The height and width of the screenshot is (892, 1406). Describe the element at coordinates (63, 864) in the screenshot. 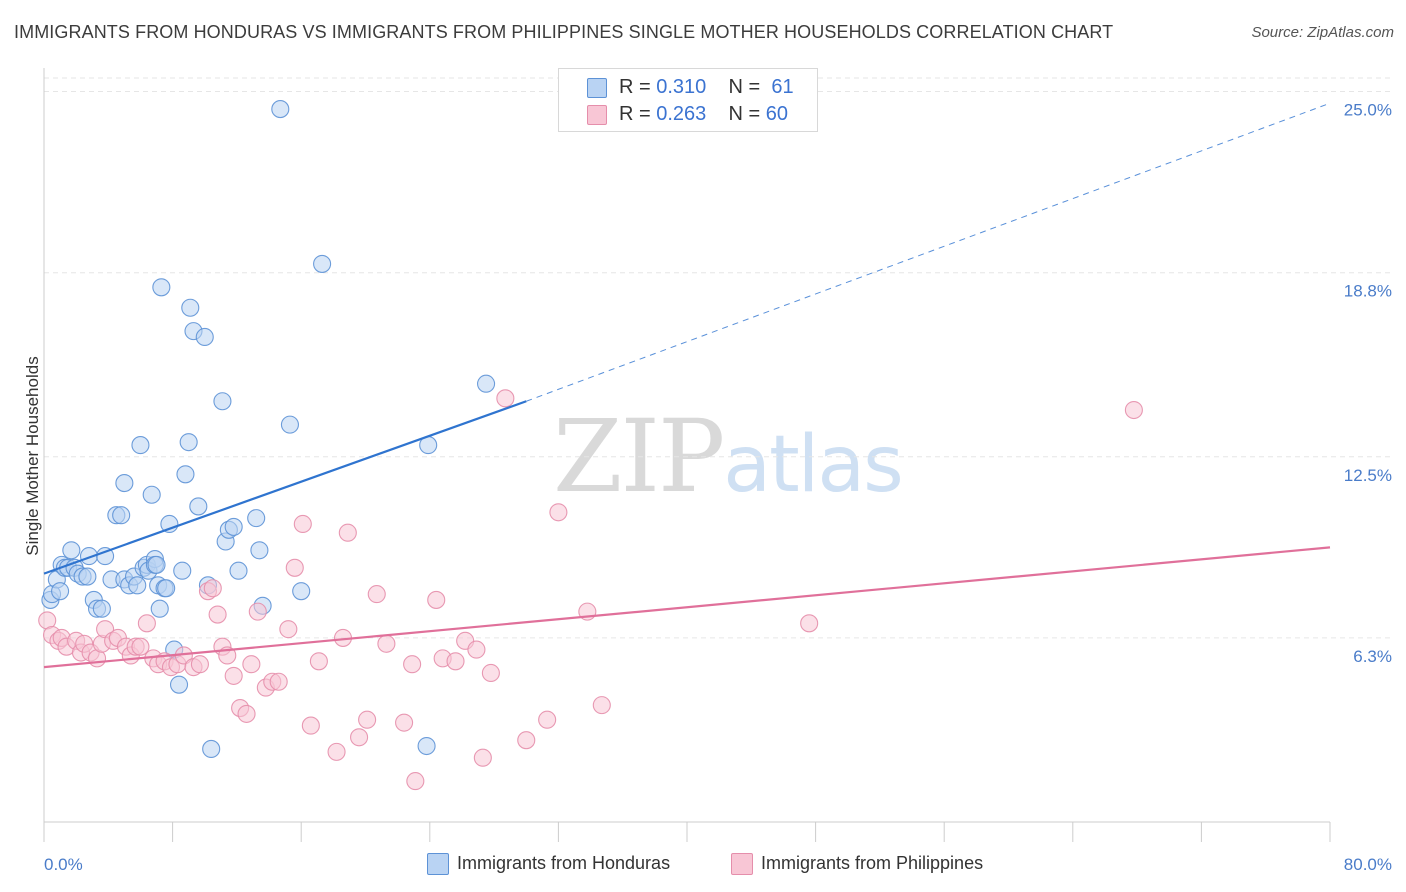

I see `x-tick-label-min: 0.0%` at that location.